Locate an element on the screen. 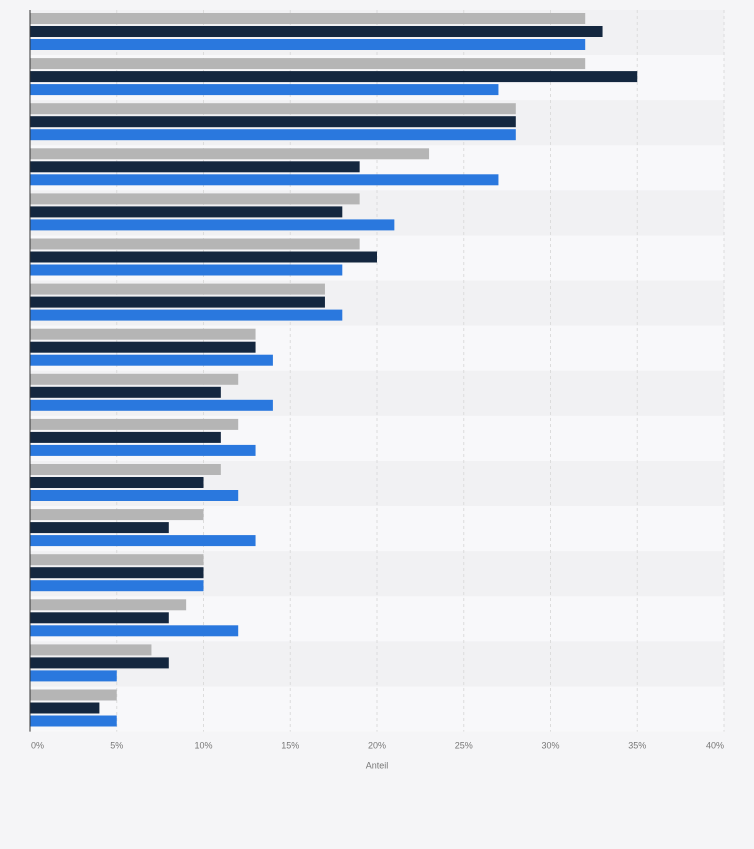 This screenshot has height=849, width=754. x-tick-label: 5% is located at coordinates (116, 746).